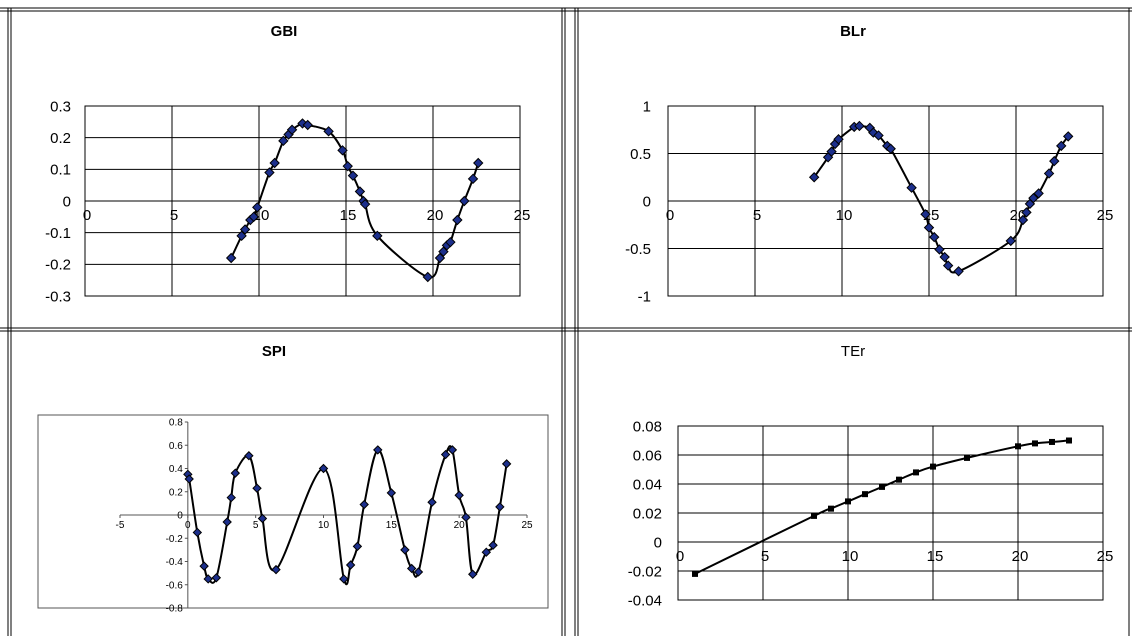  What do you see at coordinates (58, 233) in the screenshot?
I see `y-tick-label: -0.1` at bounding box center [58, 233].